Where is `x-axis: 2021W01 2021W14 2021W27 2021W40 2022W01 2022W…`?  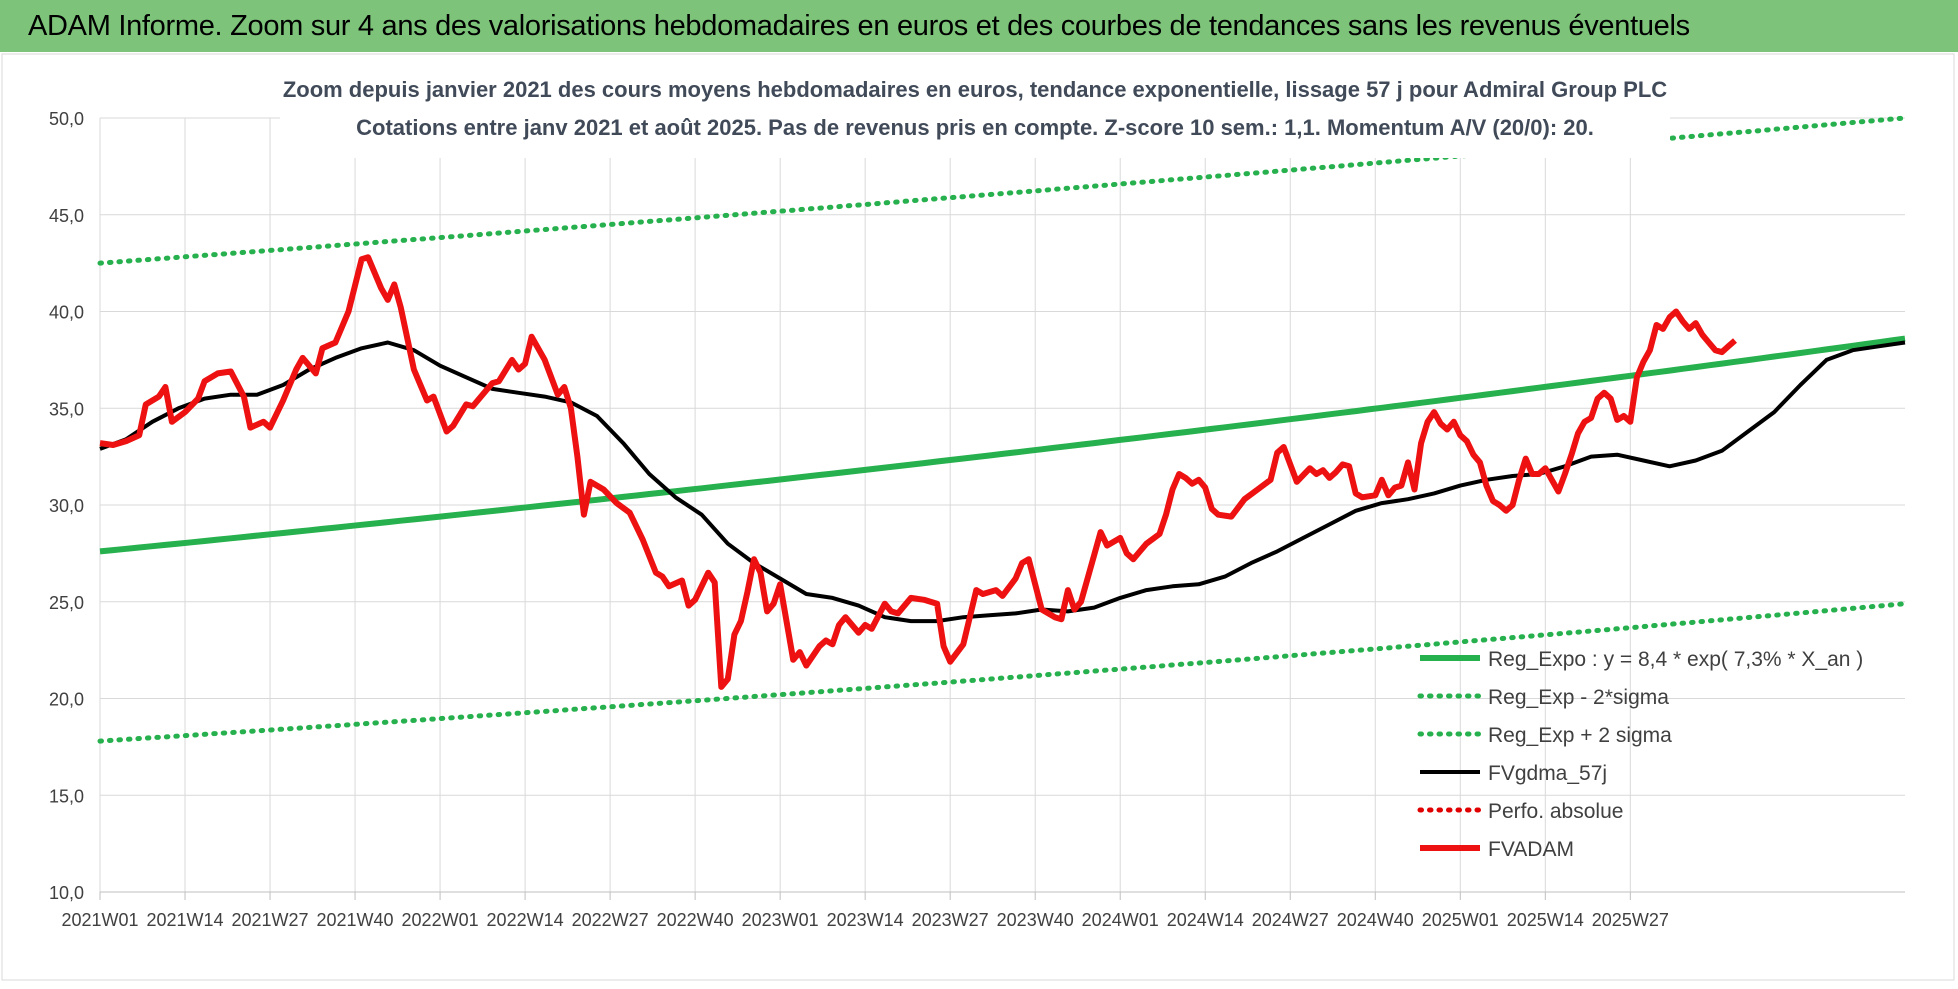 x-axis: 2021W01 2021W14 2021W27 2021W40 2022W01 2022W… is located at coordinates (864, 920).